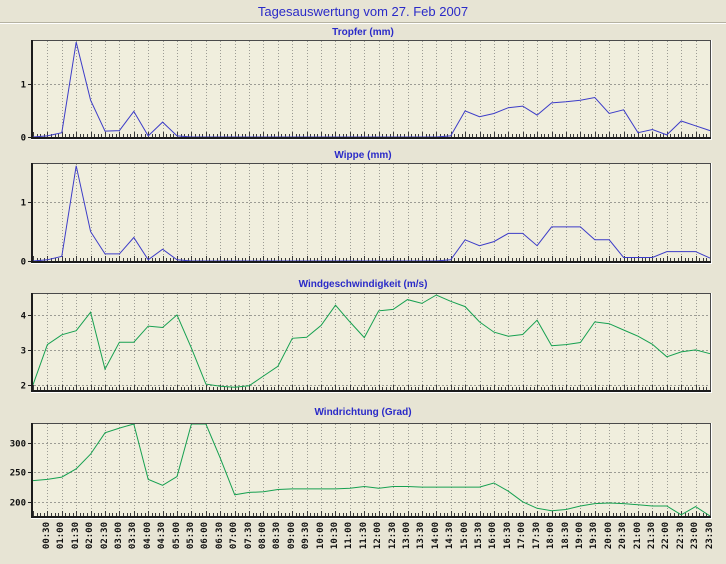 This screenshot has width=726, height=564. I want to click on x-tick-label: 16:30, so click(507, 536).